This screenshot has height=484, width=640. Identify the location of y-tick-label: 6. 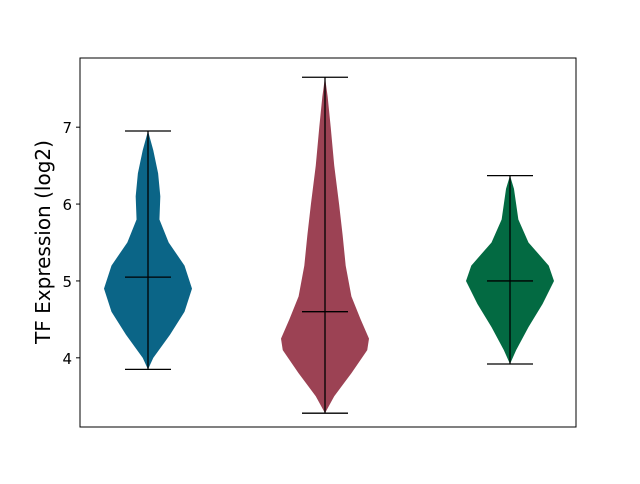
(67, 205).